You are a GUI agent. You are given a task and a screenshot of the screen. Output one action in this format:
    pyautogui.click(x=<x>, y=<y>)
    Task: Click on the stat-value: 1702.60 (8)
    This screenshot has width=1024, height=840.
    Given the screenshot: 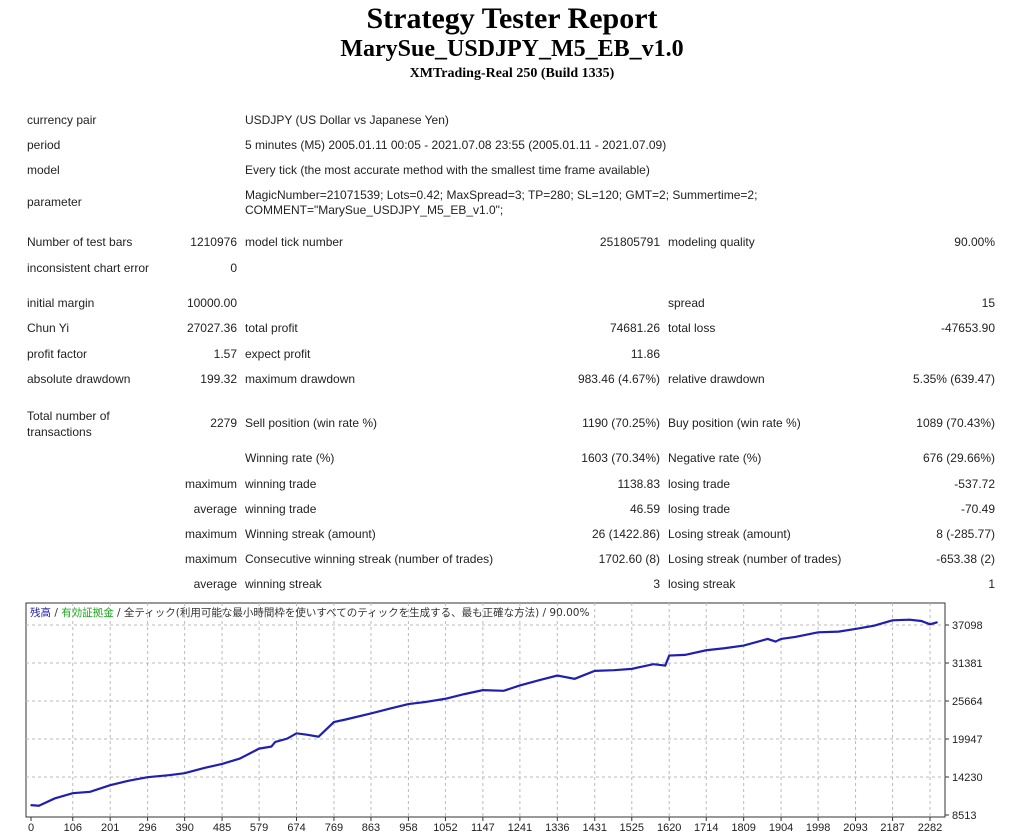 What is the action you would take?
    pyautogui.click(x=629, y=559)
    